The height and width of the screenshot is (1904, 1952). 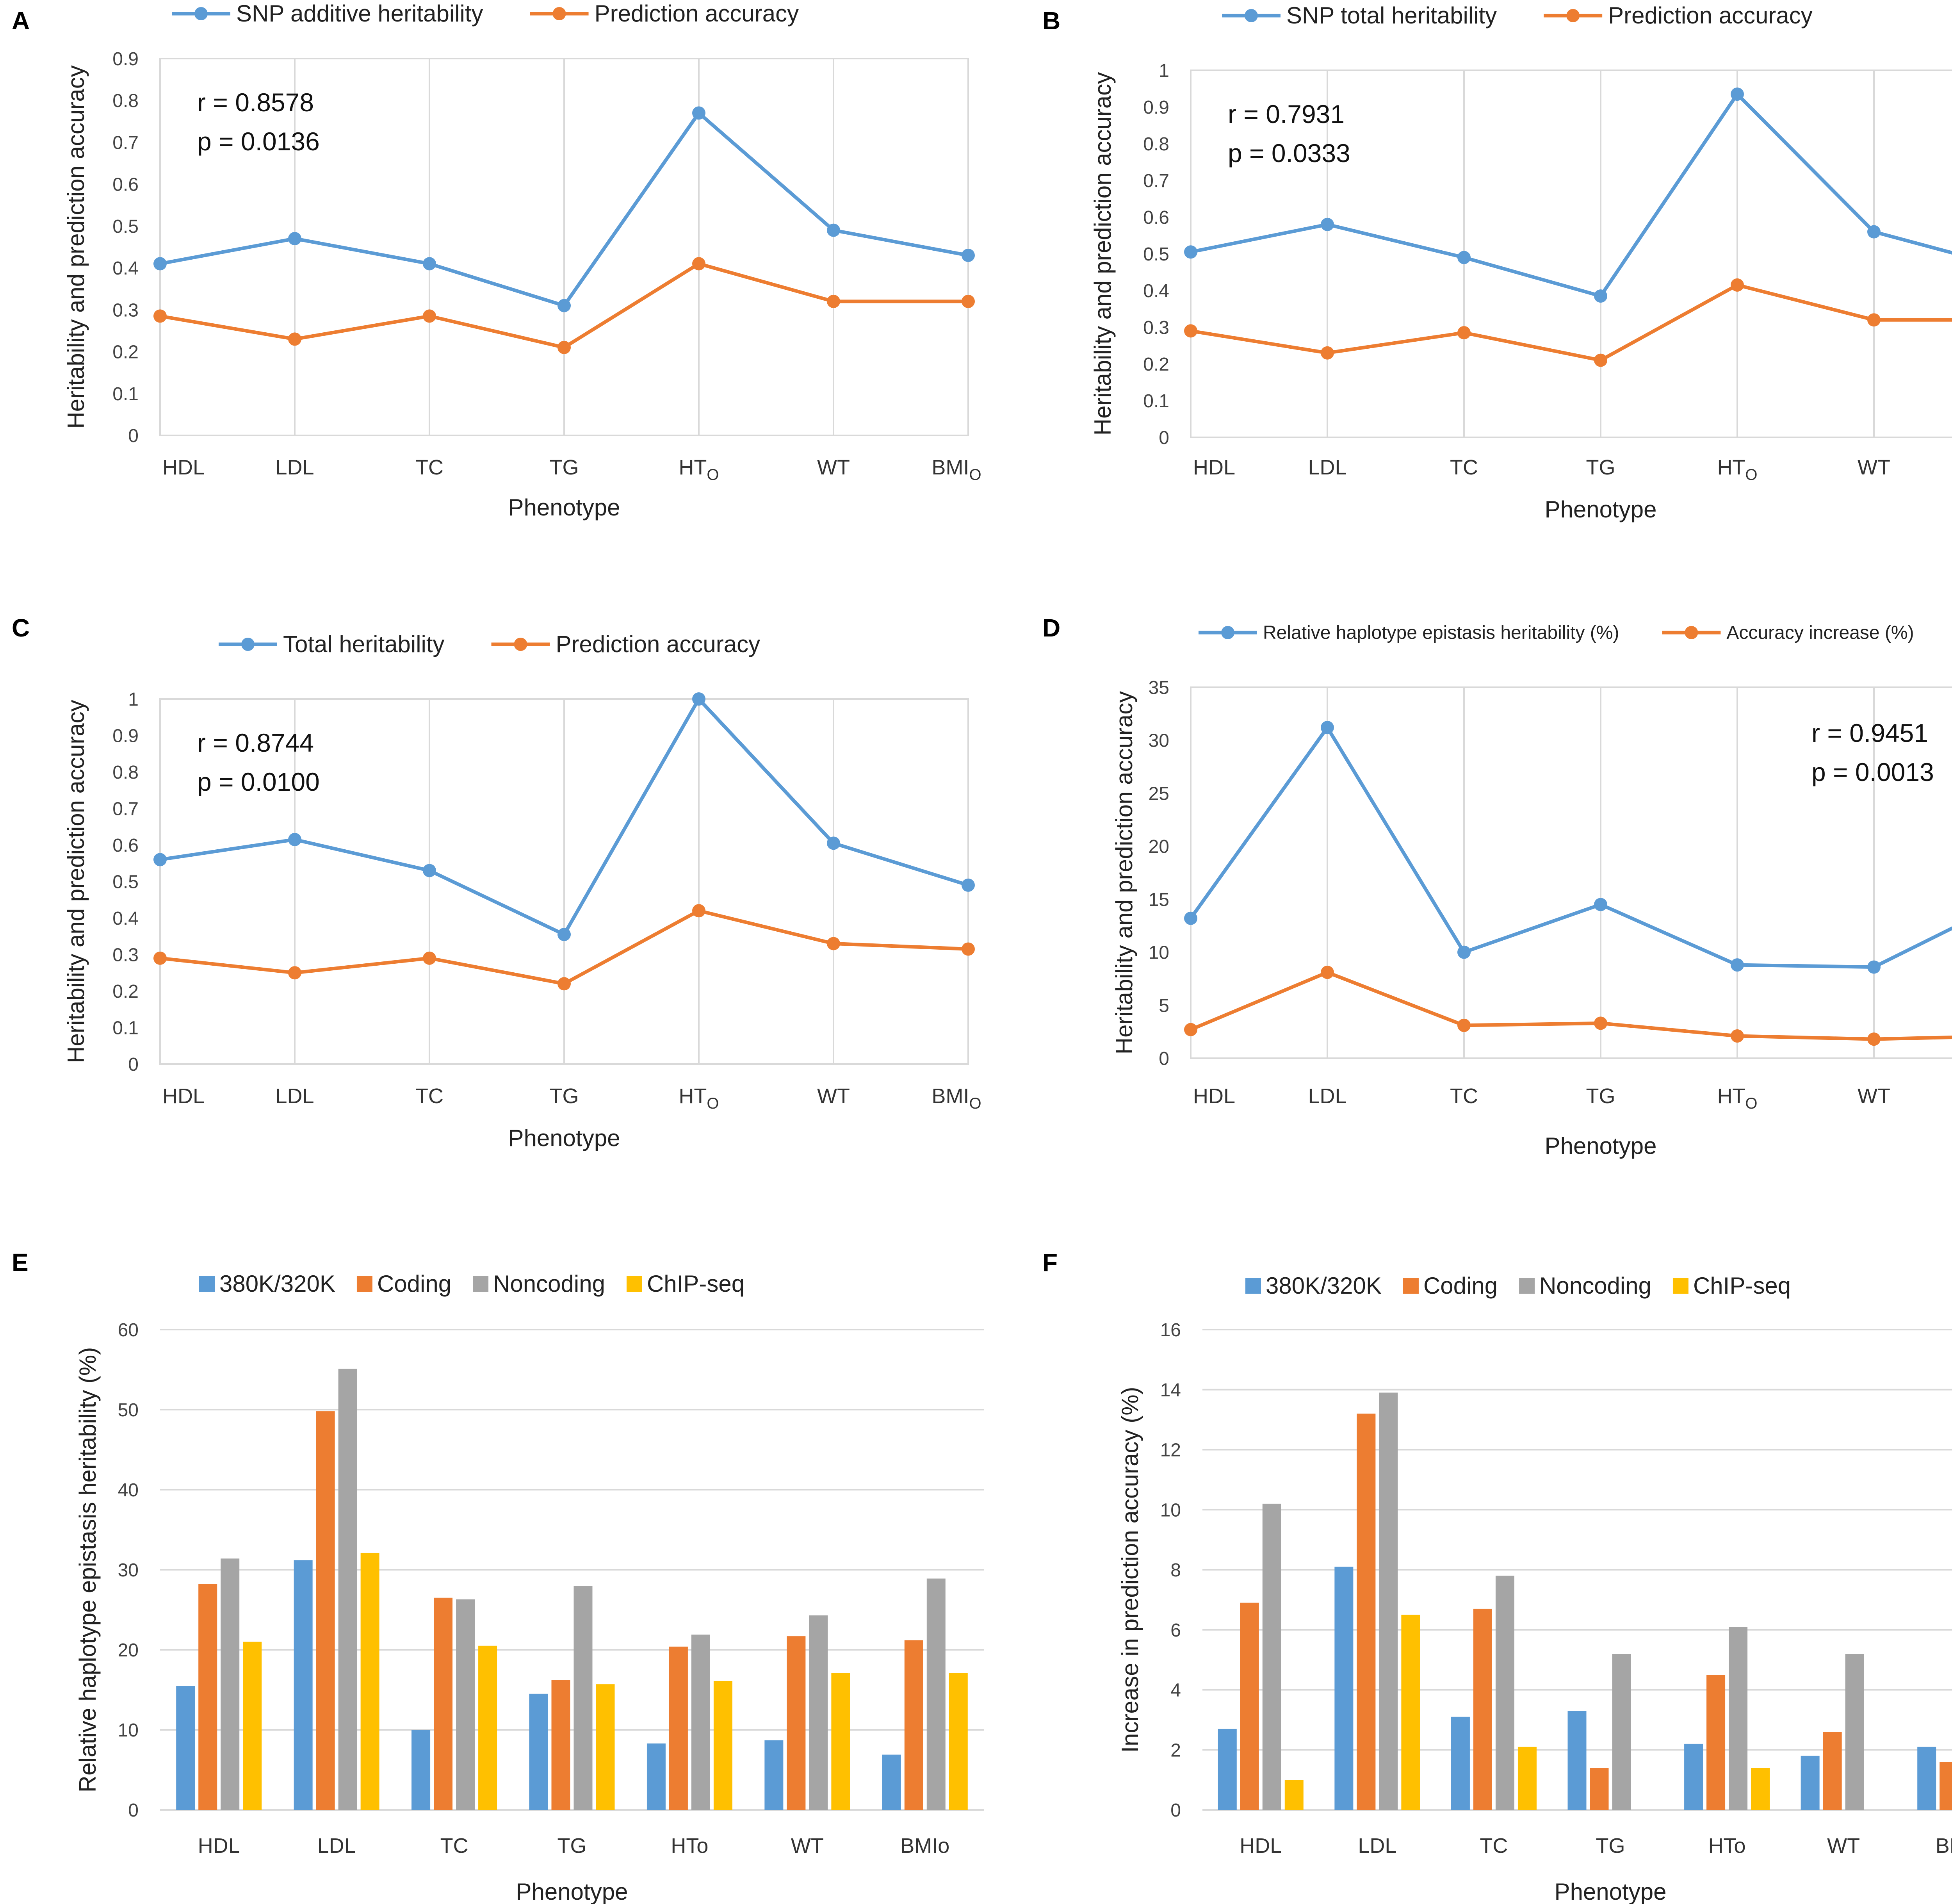 I want to click on legend-label: Total heritability, so click(x=364, y=644).